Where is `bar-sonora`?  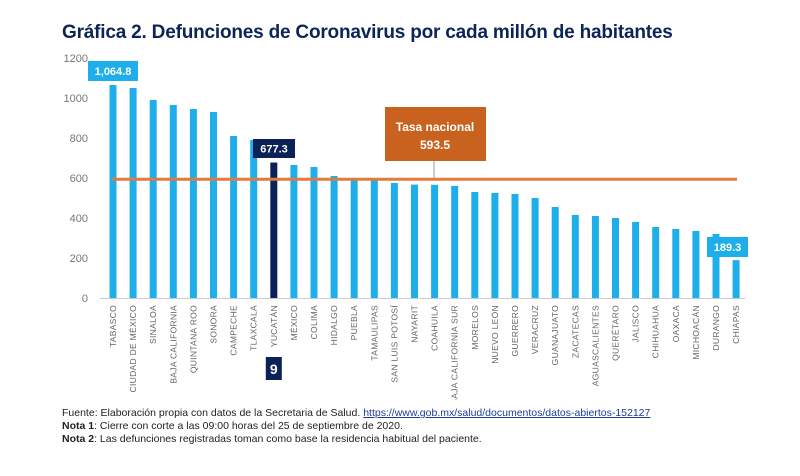
bar-sonora is located at coordinates (213, 205).